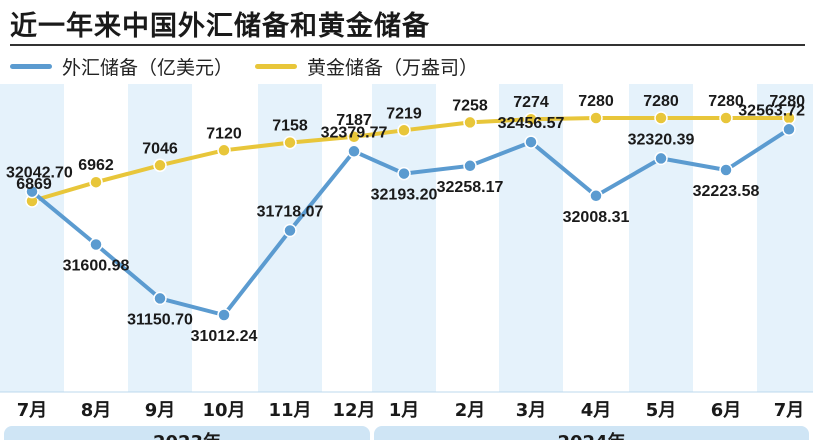  I want to click on forex-reserve-data-label: 32258.17, so click(470, 187).